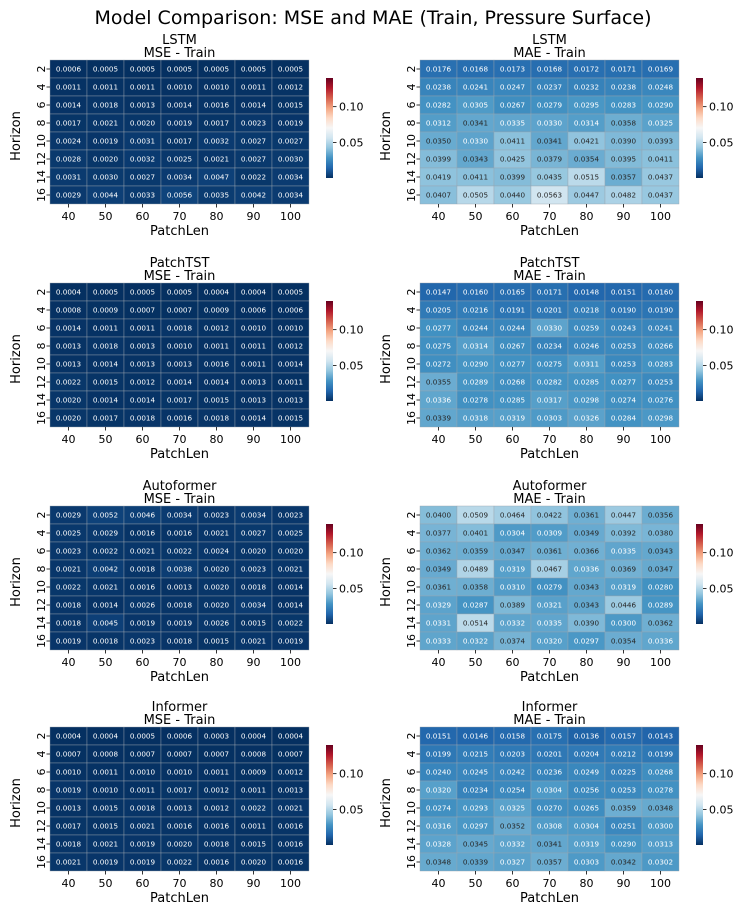  Describe the element at coordinates (623, 159) in the screenshot. I see `cell-value-label: 0.0395` at that location.